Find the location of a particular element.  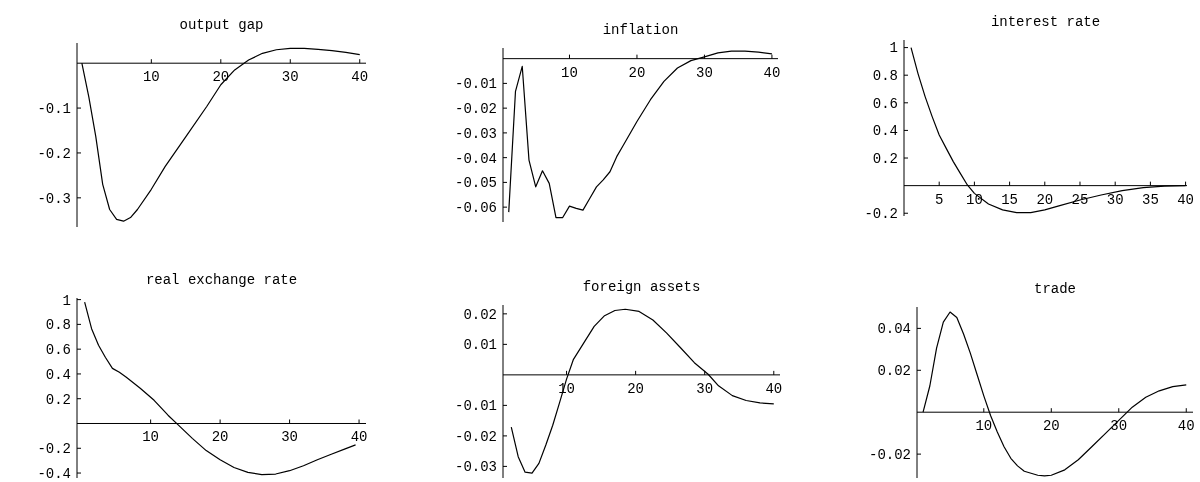

x-tick-label: 15 is located at coordinates (1009, 199).